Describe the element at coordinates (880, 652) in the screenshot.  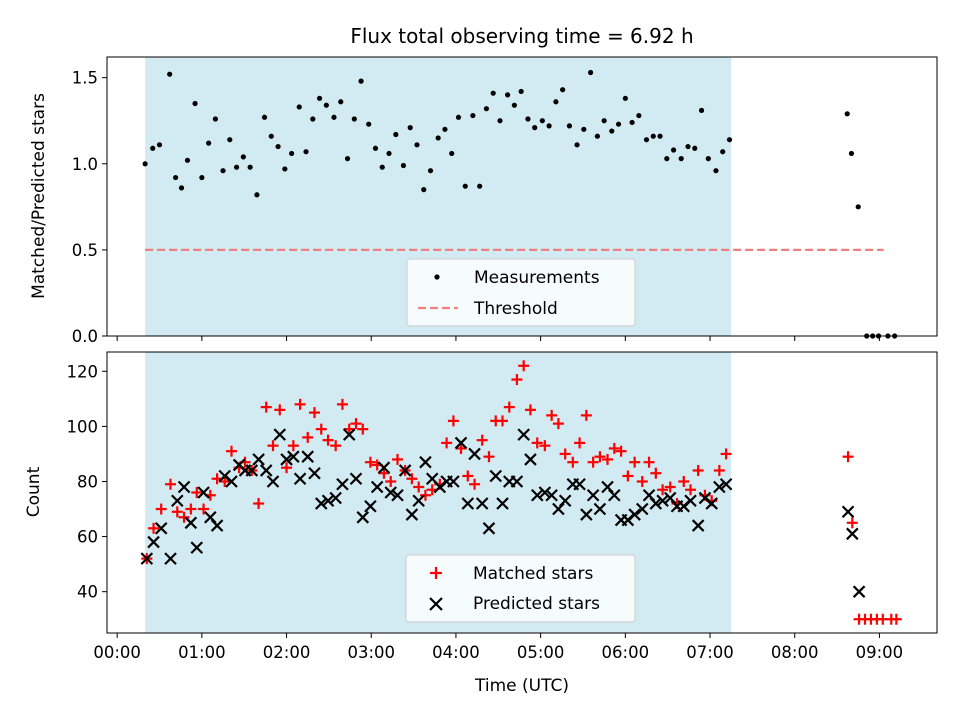
I see `x-tick-label: 09:00` at that location.